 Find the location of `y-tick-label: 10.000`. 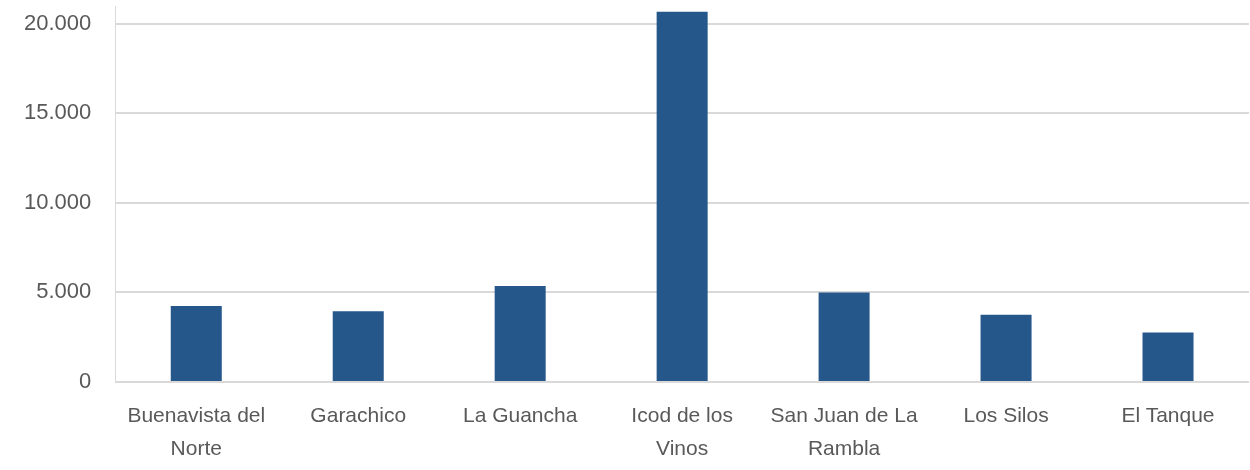

y-tick-label: 10.000 is located at coordinates (57, 201).